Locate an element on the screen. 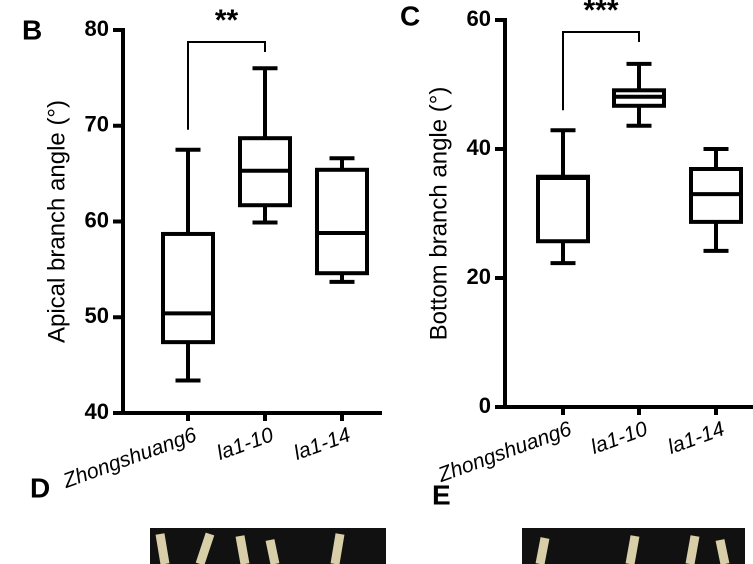 This screenshot has height=564, width=753. photo-e-stalks is located at coordinates (632, 549).